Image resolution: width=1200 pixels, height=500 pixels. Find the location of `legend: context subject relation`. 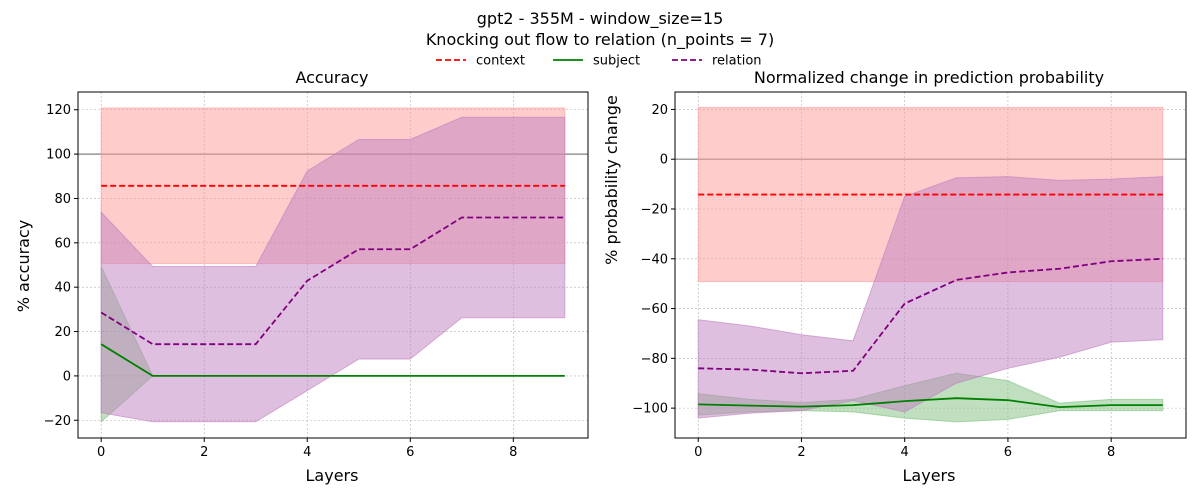

legend: context subject relation is located at coordinates (599, 61).